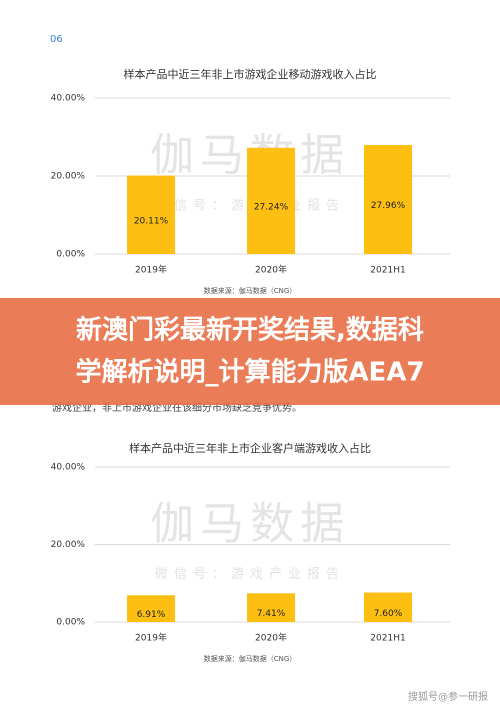  Describe the element at coordinates (56, 39) in the screenshot. I see `page-number: 06` at that location.